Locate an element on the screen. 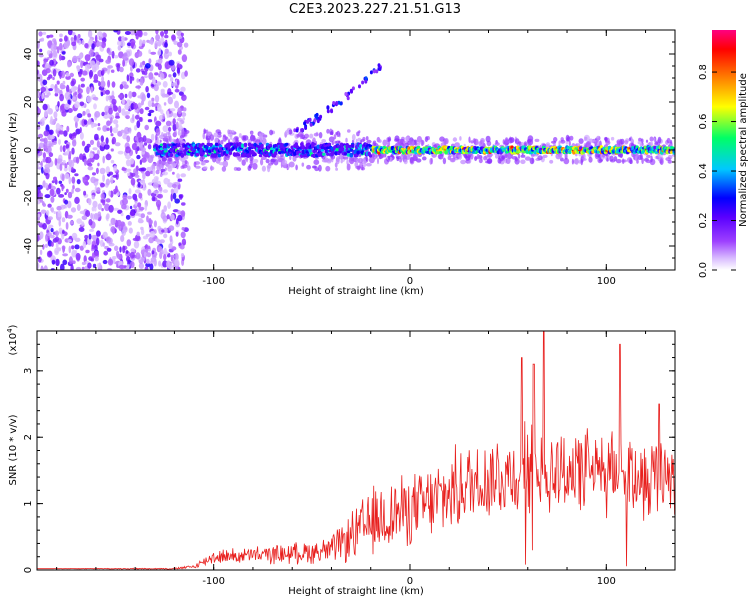 This screenshot has height=600, width=750. snr-y-tick-label: 3 is located at coordinates (28, 371).